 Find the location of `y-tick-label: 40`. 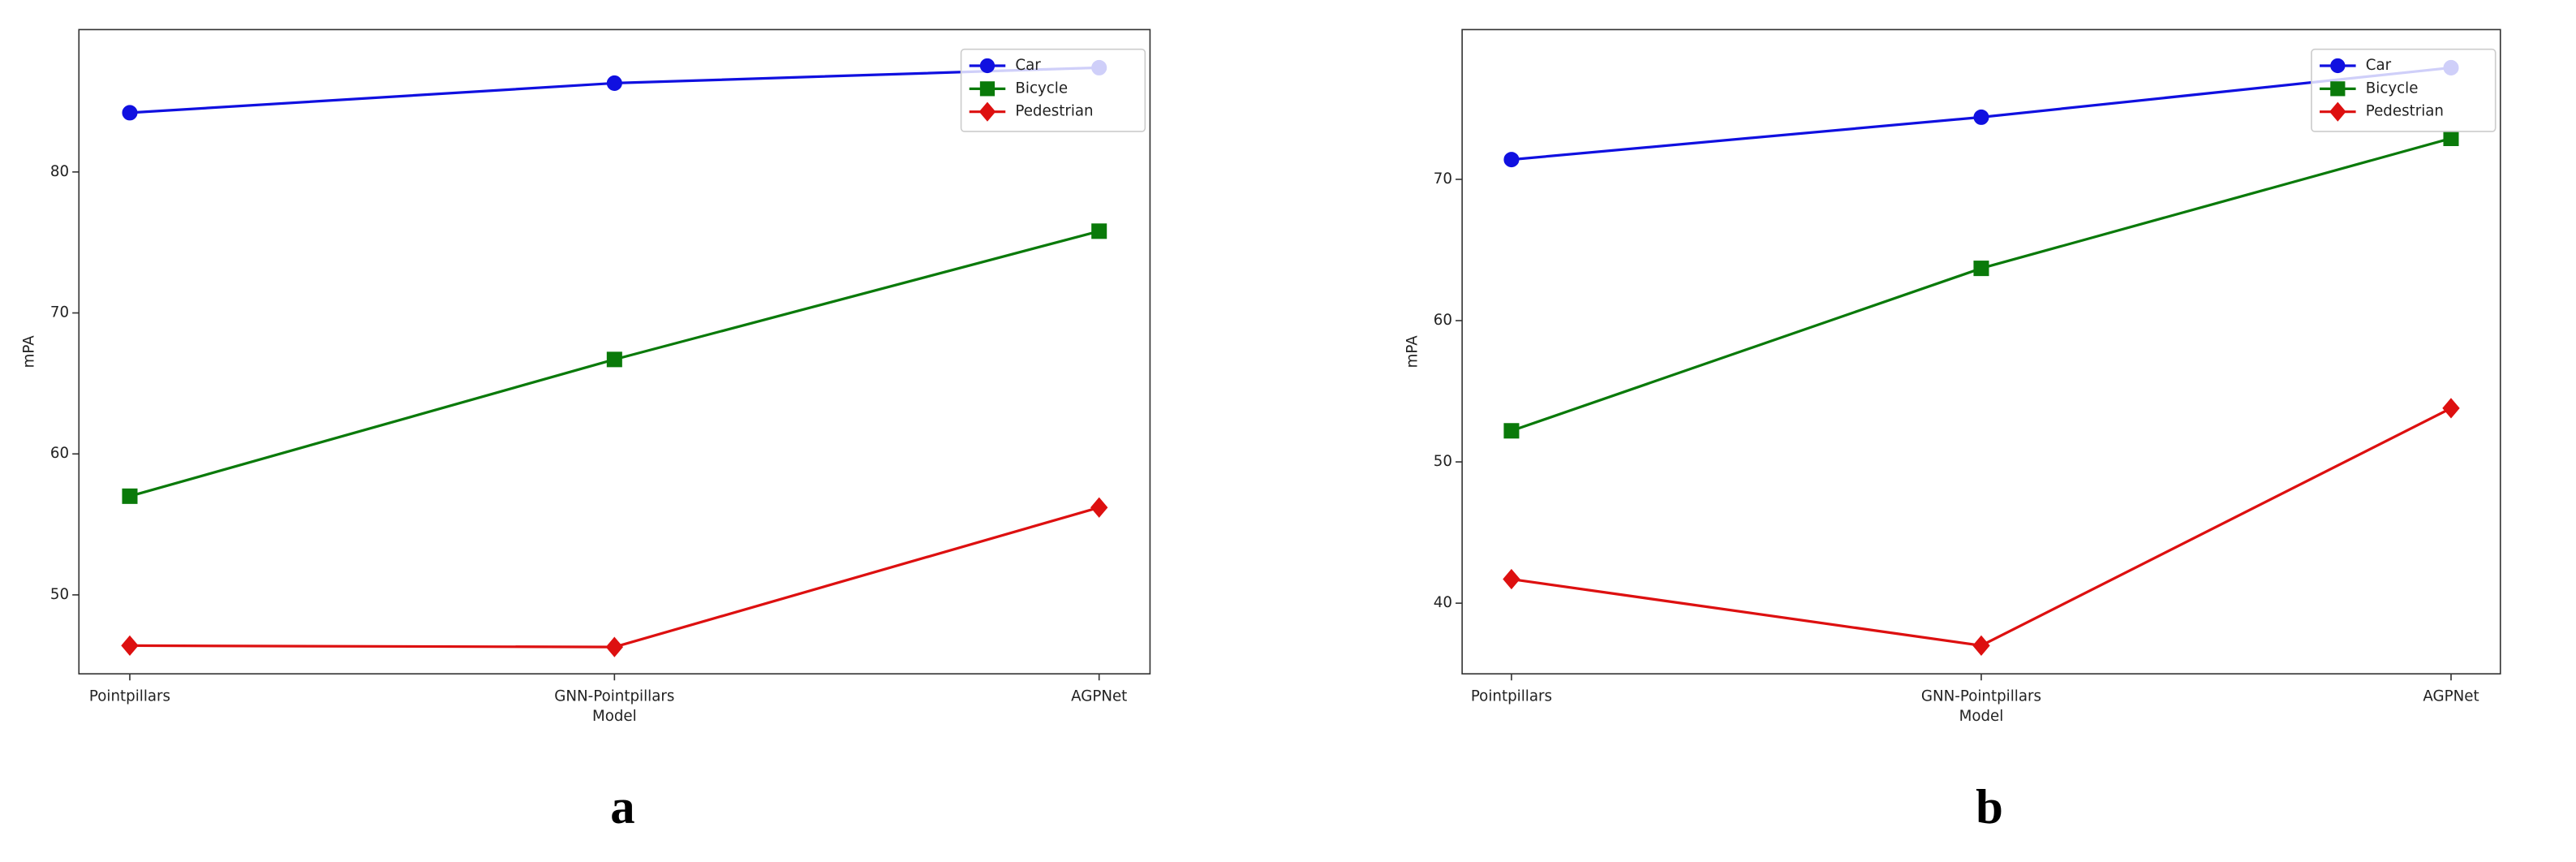

y-tick-label: 40 is located at coordinates (1443, 602).